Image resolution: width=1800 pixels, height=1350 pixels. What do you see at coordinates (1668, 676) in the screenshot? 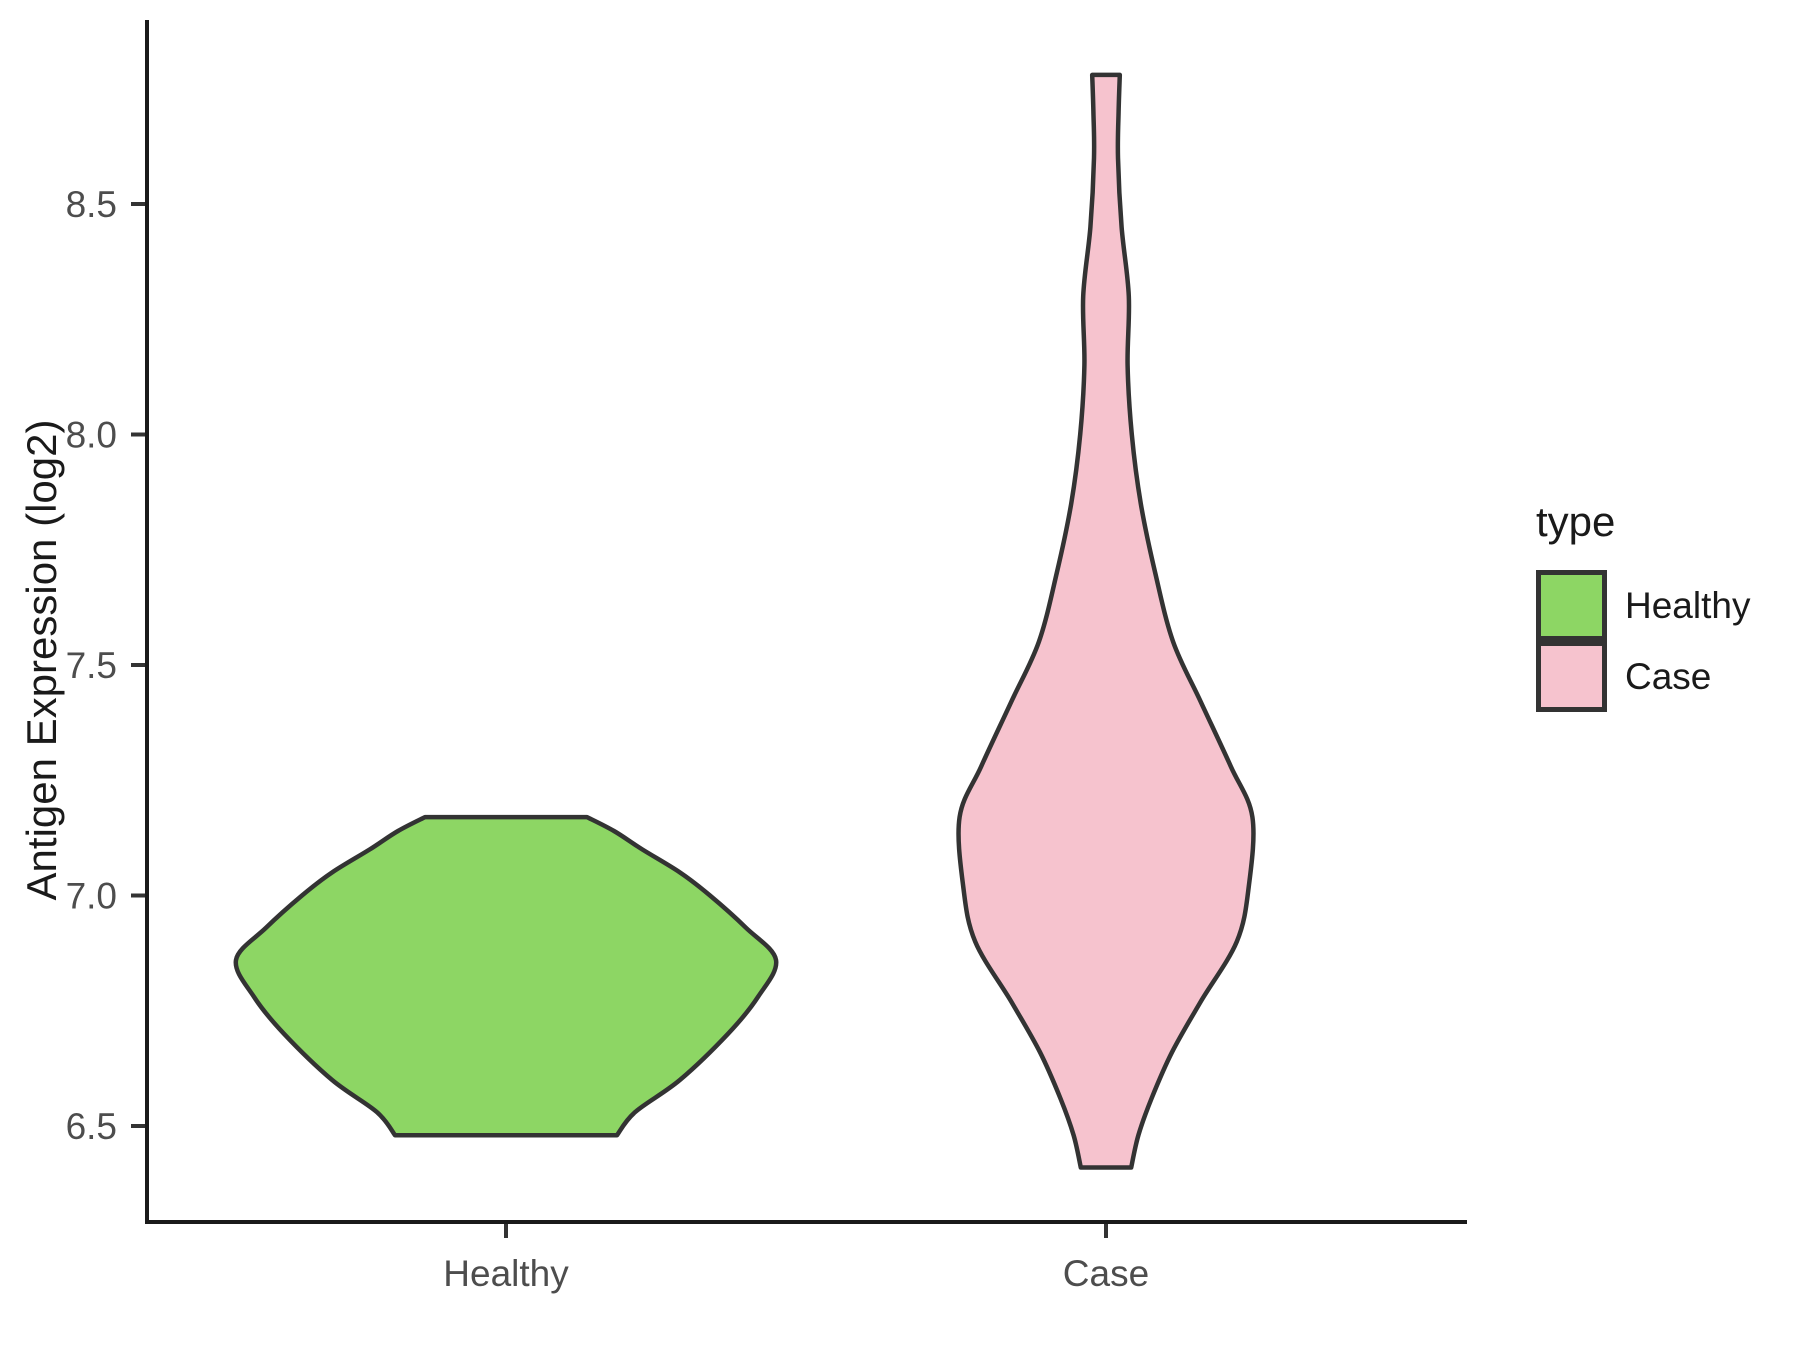
I see `legend-item-label: Case` at bounding box center [1668, 676].